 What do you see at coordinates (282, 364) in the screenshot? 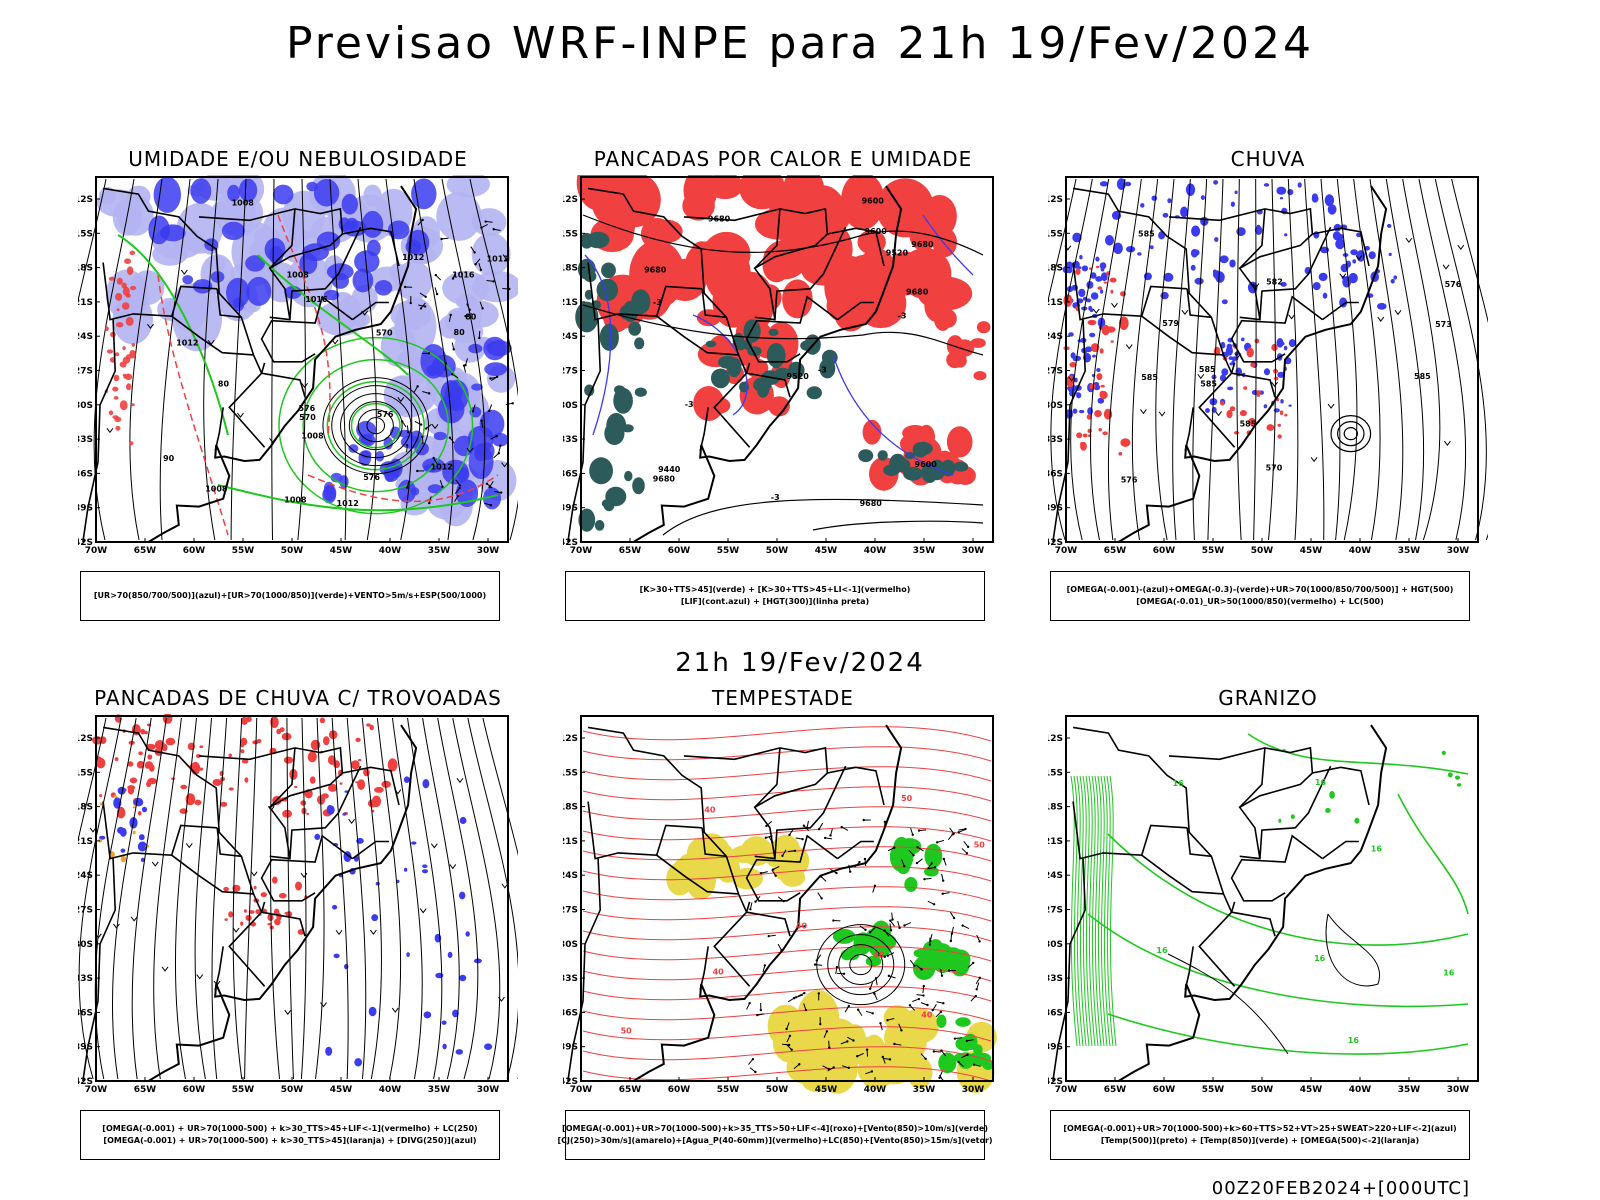
I see `coastline` at bounding box center [282, 364].